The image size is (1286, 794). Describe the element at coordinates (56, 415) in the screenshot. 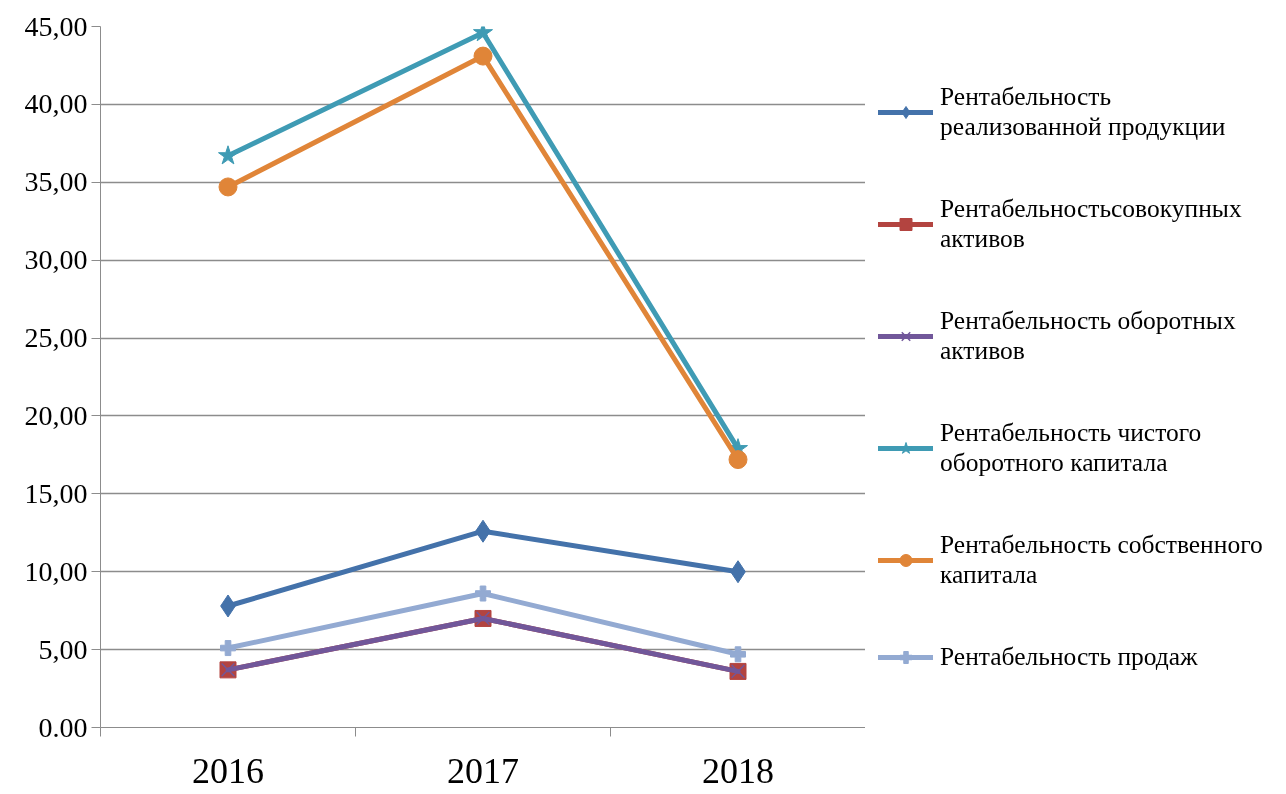

I see `y-tick-label: 20,00` at that location.